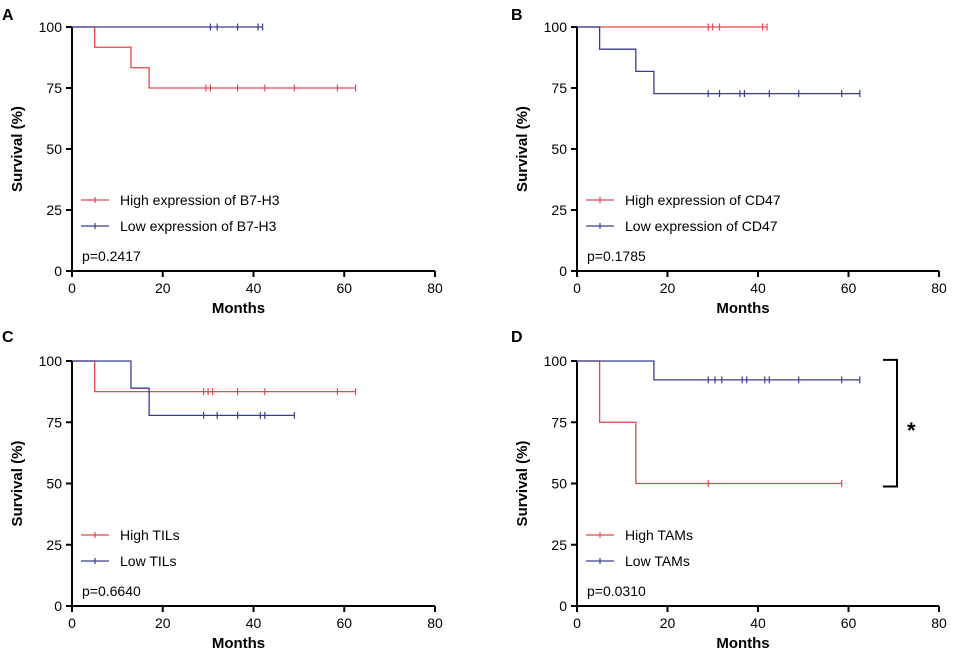  Describe the element at coordinates (111, 591) in the screenshot. I see `p-value-label: p=0.6640` at that location.